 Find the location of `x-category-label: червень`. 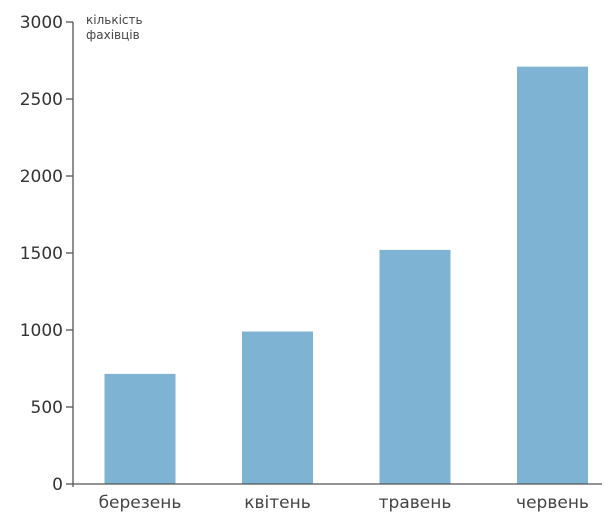

x-category-label: червень is located at coordinates (552, 503).